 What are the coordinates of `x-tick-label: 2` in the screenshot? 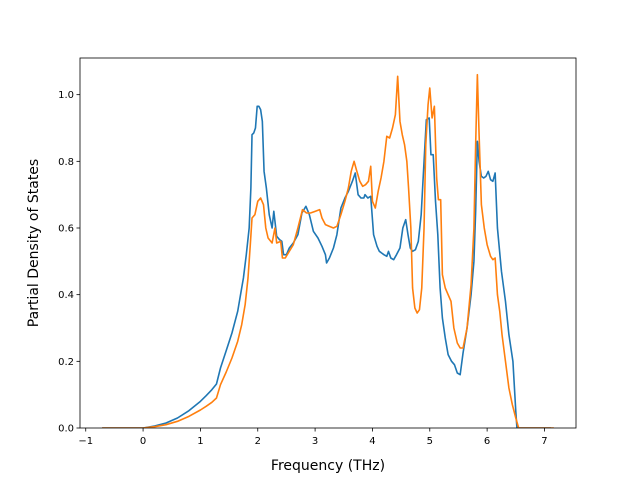 It's located at (258, 441).